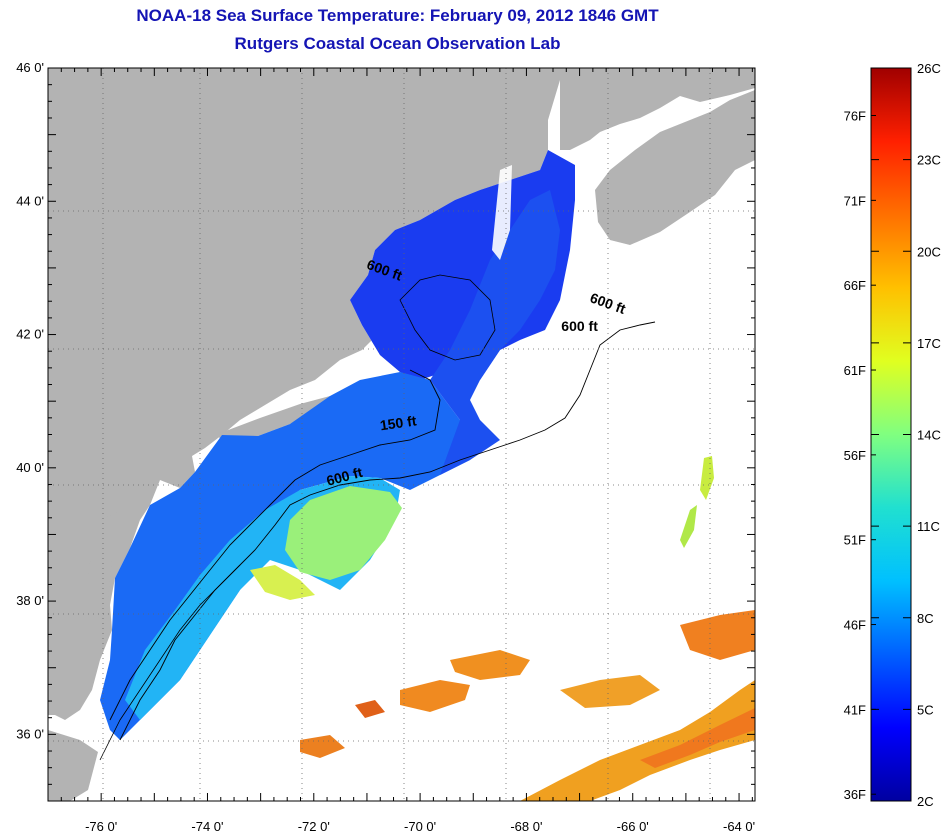 The height and width of the screenshot is (840, 944). What do you see at coordinates (502, 212) in the screenshot?
I see `sst-cape-cod-band` at bounding box center [502, 212].